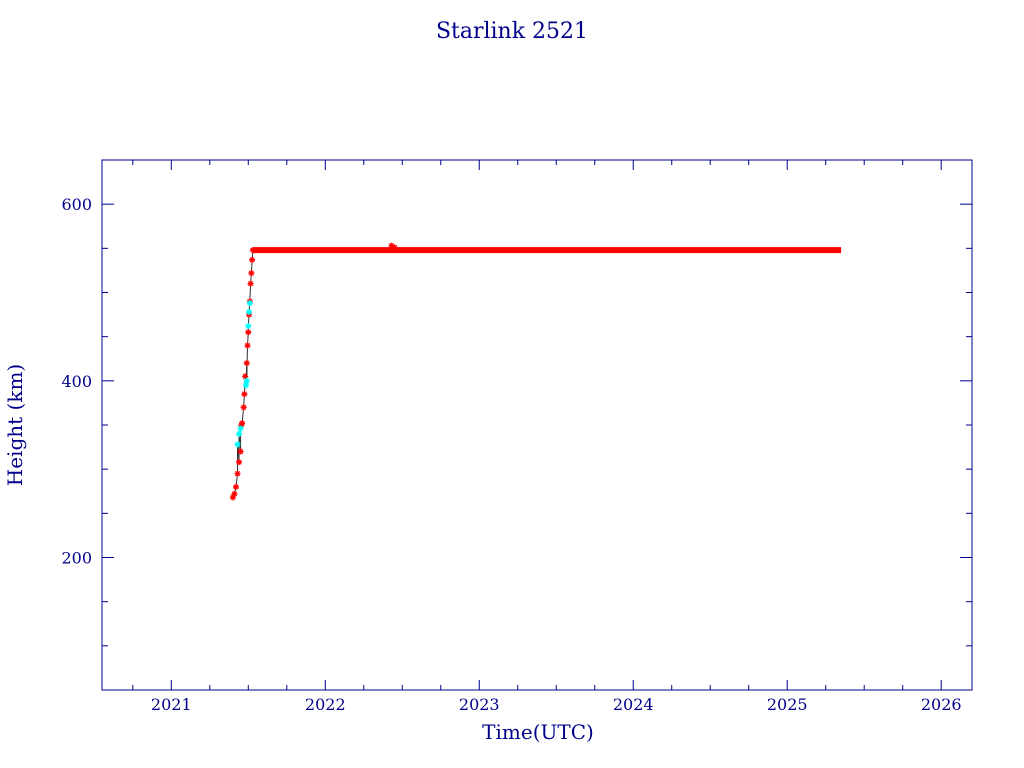 This screenshot has width=1024, height=768. What do you see at coordinates (512, 31) in the screenshot?
I see `chart-title: Starlink 2521` at bounding box center [512, 31].